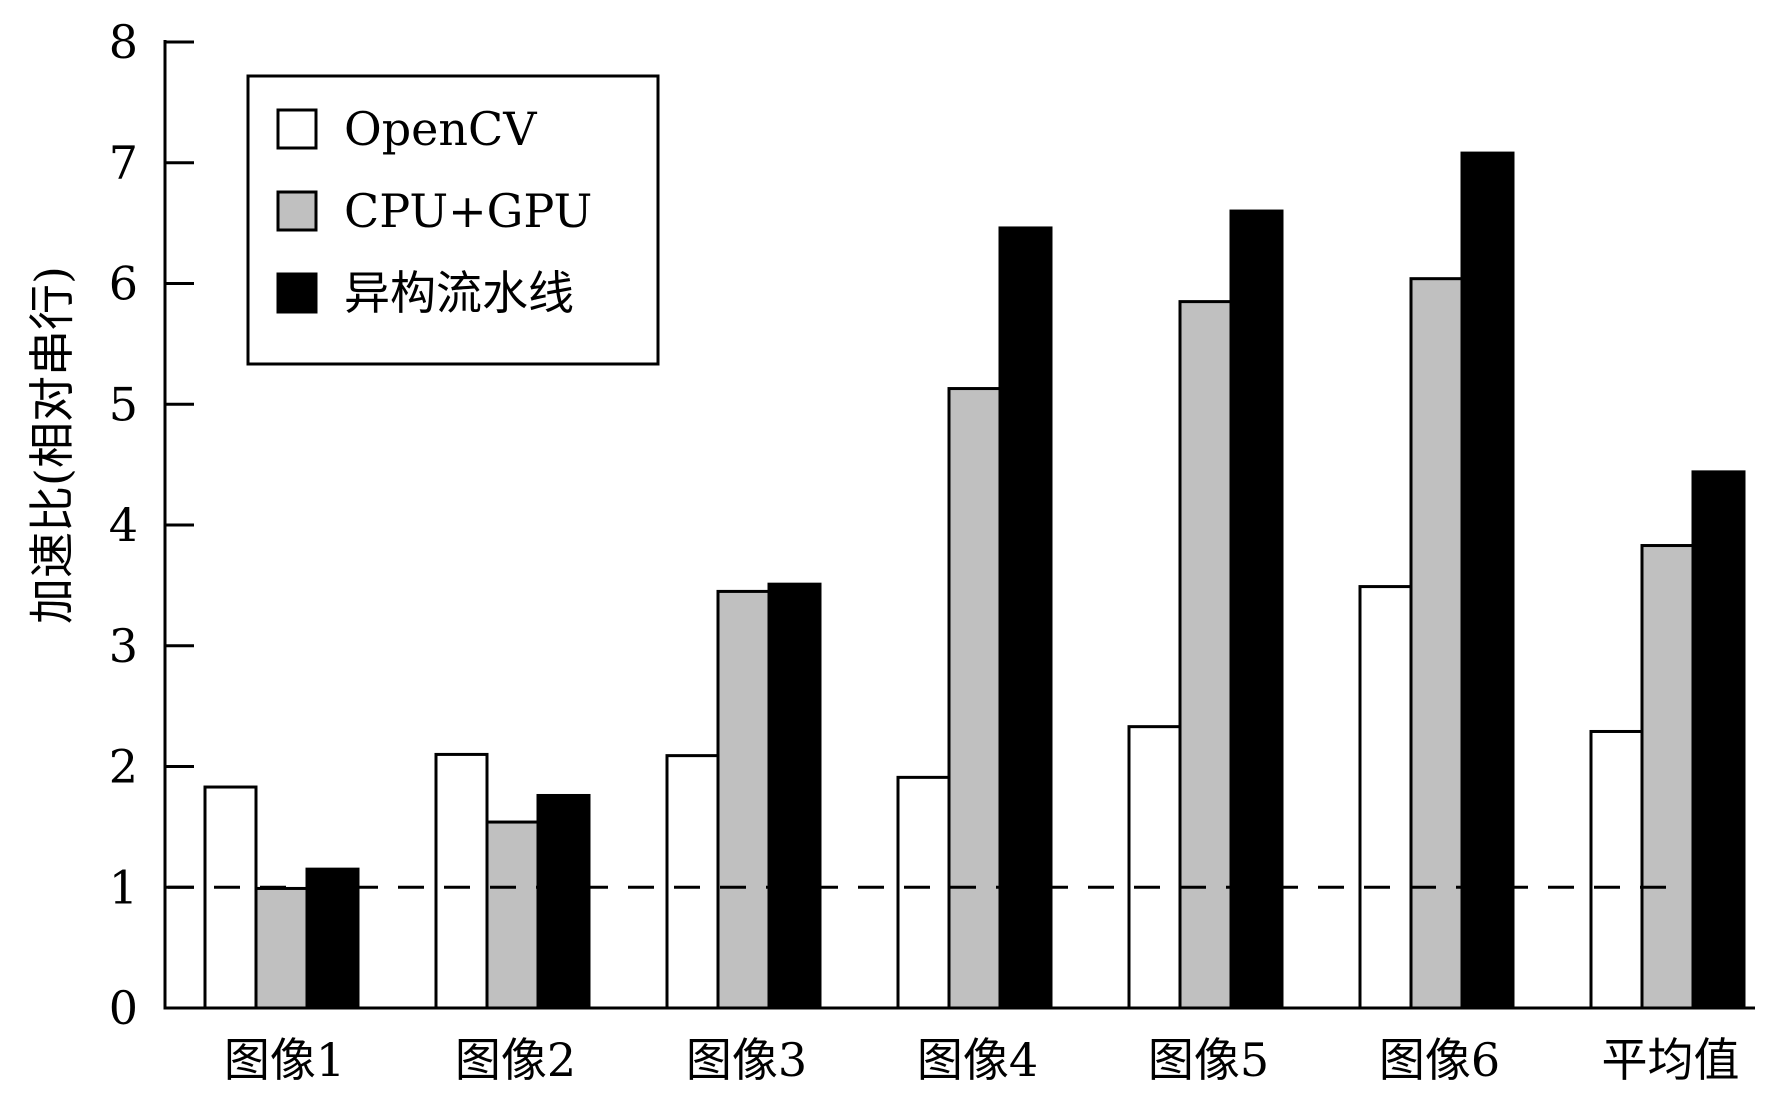  What do you see at coordinates (1439, 1060) in the screenshot?
I see `x-tick-label: 图像6` at bounding box center [1439, 1060].